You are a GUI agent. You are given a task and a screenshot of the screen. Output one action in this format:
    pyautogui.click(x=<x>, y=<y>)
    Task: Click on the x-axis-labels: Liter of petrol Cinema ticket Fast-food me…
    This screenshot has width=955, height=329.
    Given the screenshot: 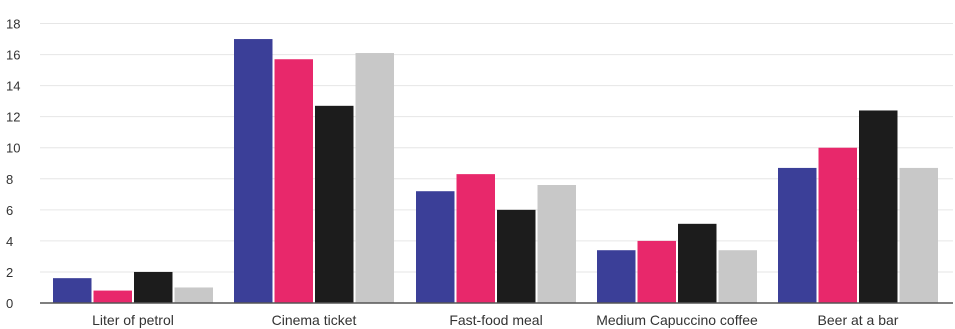 What is the action you would take?
    pyautogui.click(x=495, y=320)
    